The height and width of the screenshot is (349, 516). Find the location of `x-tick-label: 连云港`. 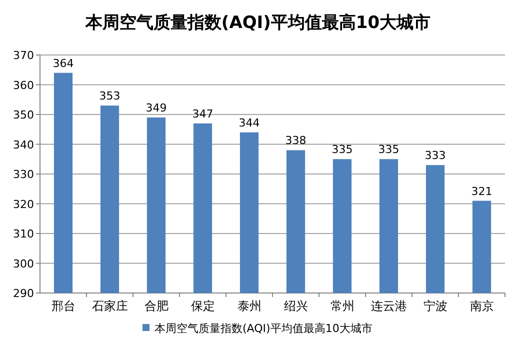

x-tick-label: 连云港 is located at coordinates (388, 306).